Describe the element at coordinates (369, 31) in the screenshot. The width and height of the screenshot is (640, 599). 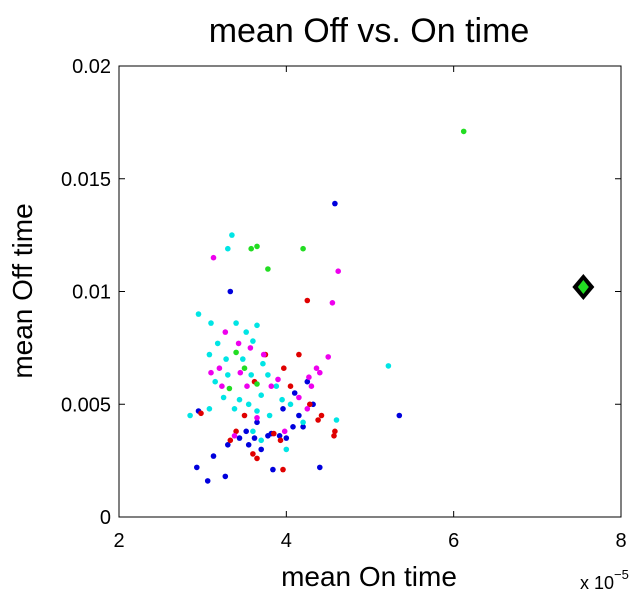
I see `chart-title: mean Off vs. On time` at that location.